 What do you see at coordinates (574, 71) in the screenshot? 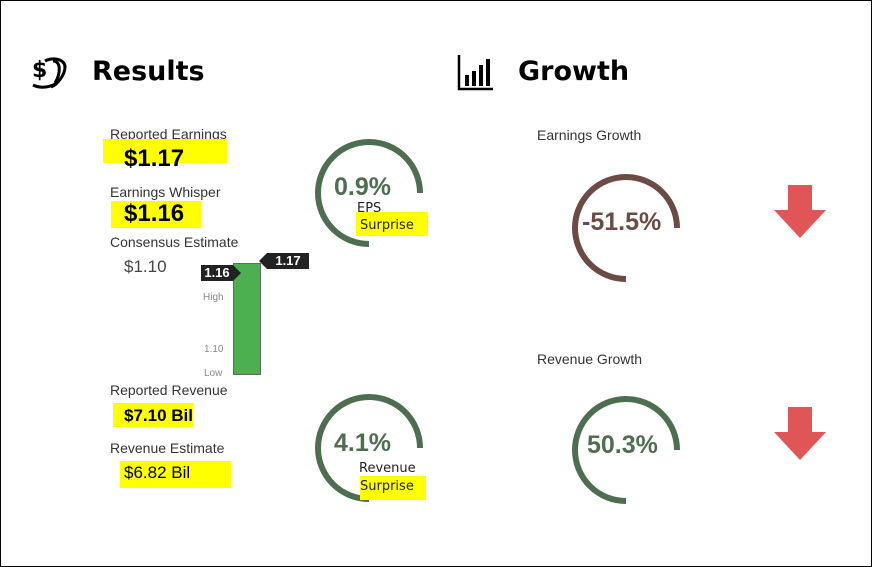
I see `growth-title: Growth` at bounding box center [574, 71].